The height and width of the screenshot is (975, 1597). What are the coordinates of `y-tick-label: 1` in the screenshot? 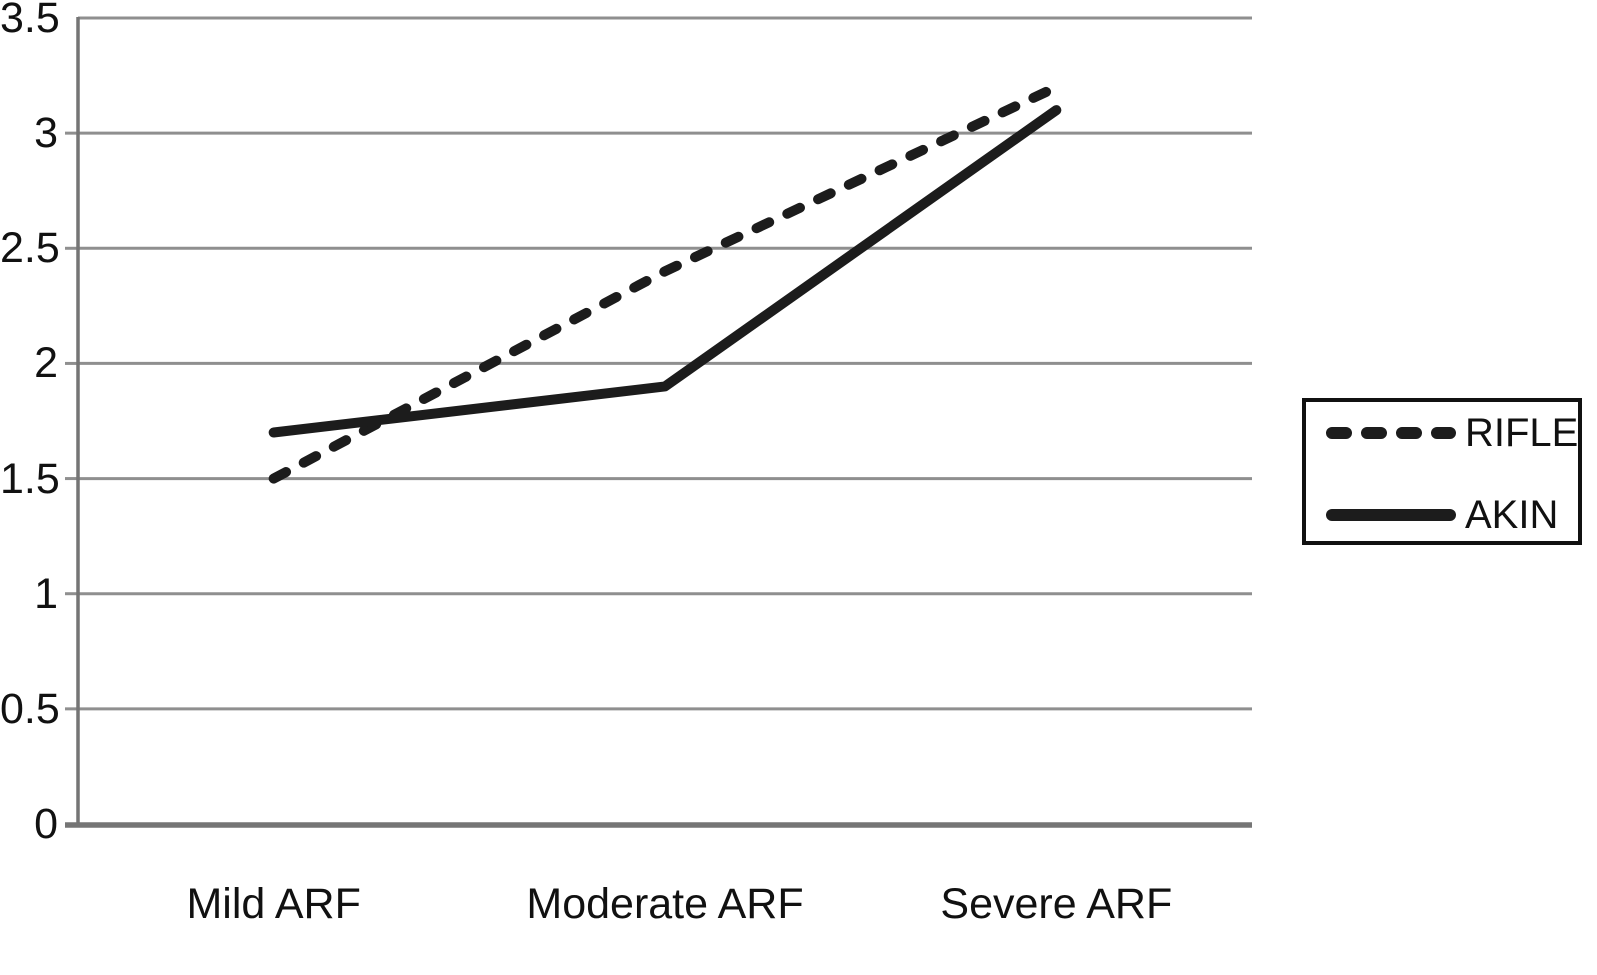 It's located at (46, 593).